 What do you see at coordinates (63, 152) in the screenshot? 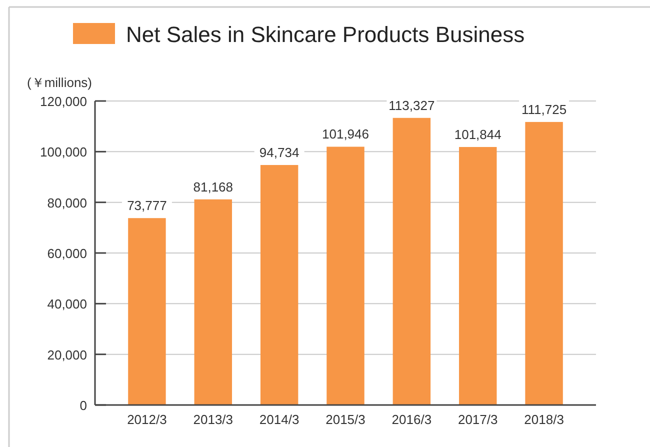
I see `y-tick-label: 100,000` at bounding box center [63, 152].